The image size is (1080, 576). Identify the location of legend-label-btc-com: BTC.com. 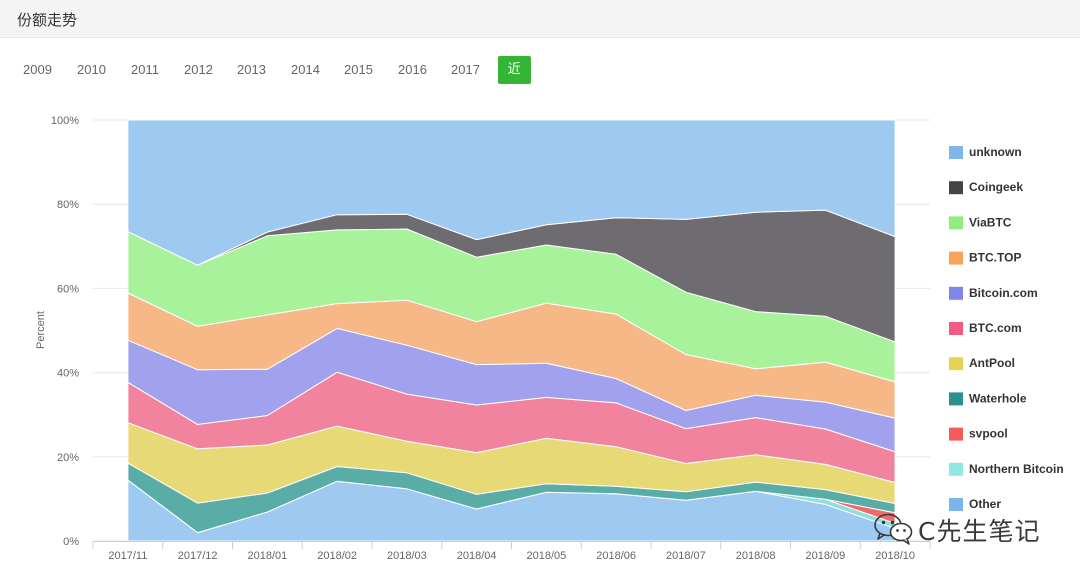
(995, 328).